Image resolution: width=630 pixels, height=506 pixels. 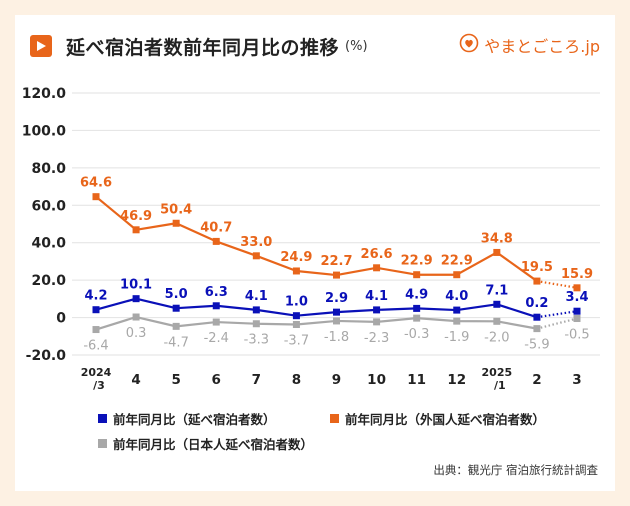 What do you see at coordinates (496, 290) in the screenshot?
I see `data-label-total: 7.1` at bounding box center [496, 290].